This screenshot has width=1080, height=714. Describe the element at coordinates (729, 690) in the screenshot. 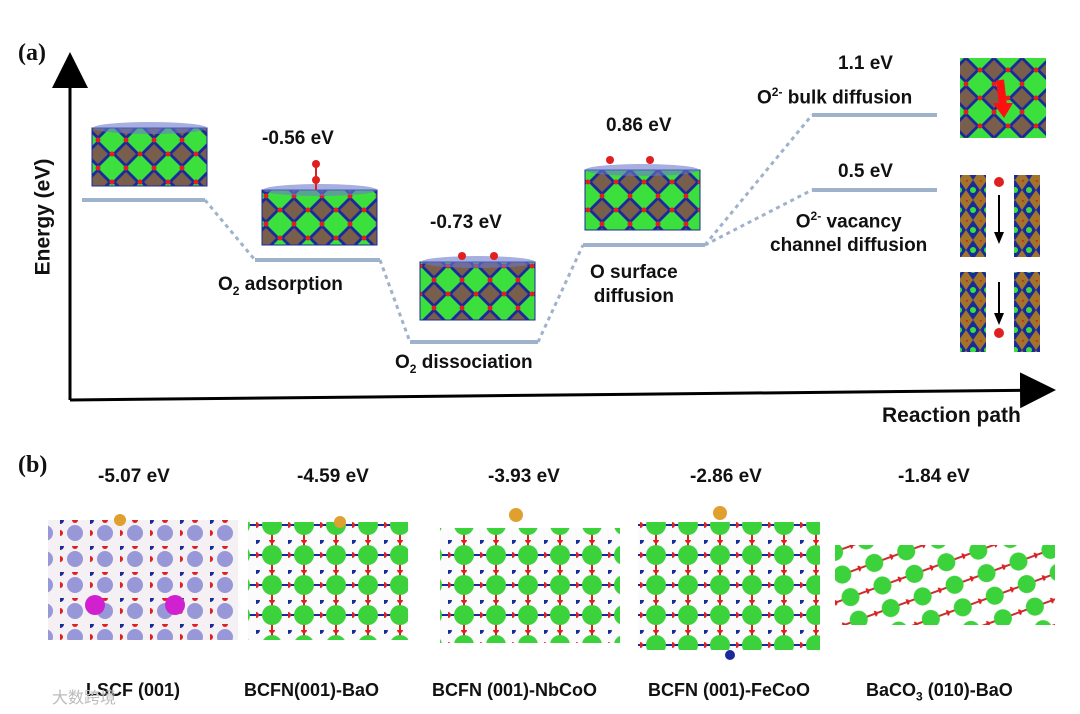

I see `material-label-bcfn-fecoo: BCFN (001)-FeCoO` at that location.